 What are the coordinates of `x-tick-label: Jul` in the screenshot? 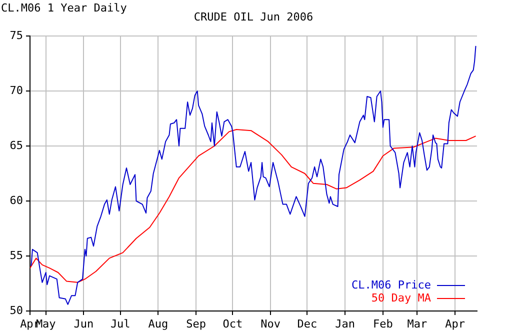 It's located at (120, 323).